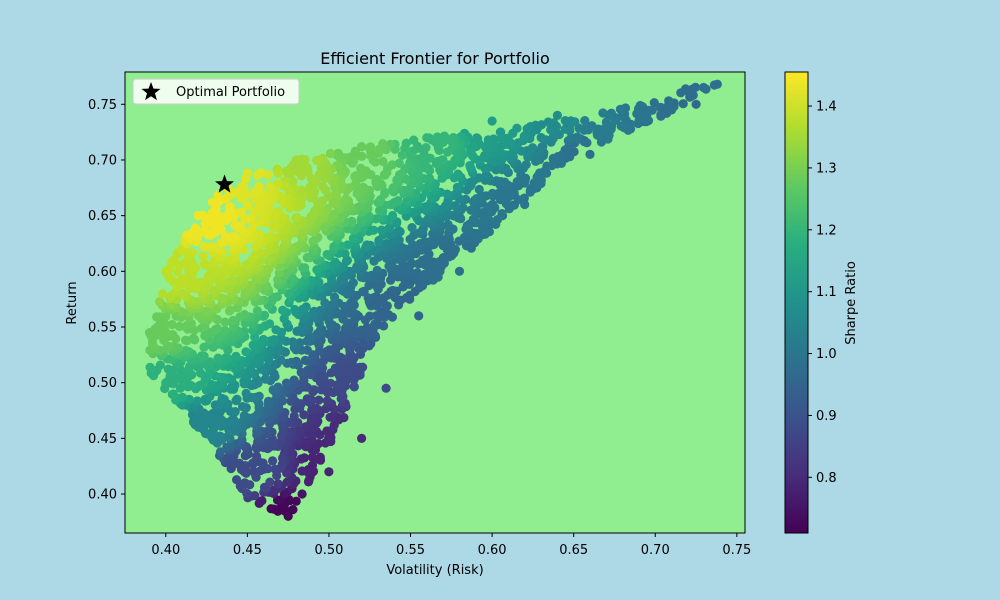 This screenshot has height=600, width=1000. Describe the element at coordinates (102, 105) in the screenshot. I see `y-tick-label: 0.75` at that location.